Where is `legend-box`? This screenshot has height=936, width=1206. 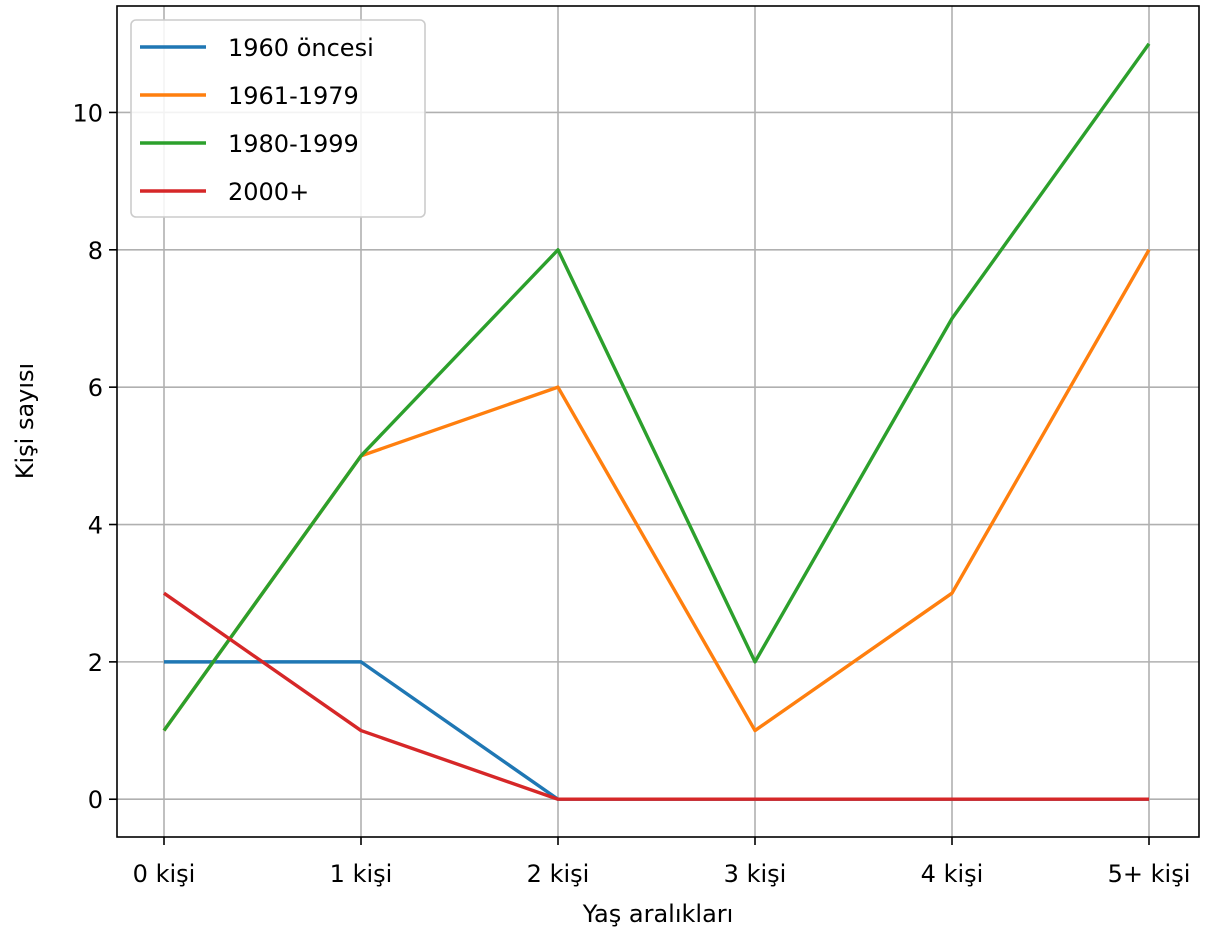
legend-box is located at coordinates (278, 118).